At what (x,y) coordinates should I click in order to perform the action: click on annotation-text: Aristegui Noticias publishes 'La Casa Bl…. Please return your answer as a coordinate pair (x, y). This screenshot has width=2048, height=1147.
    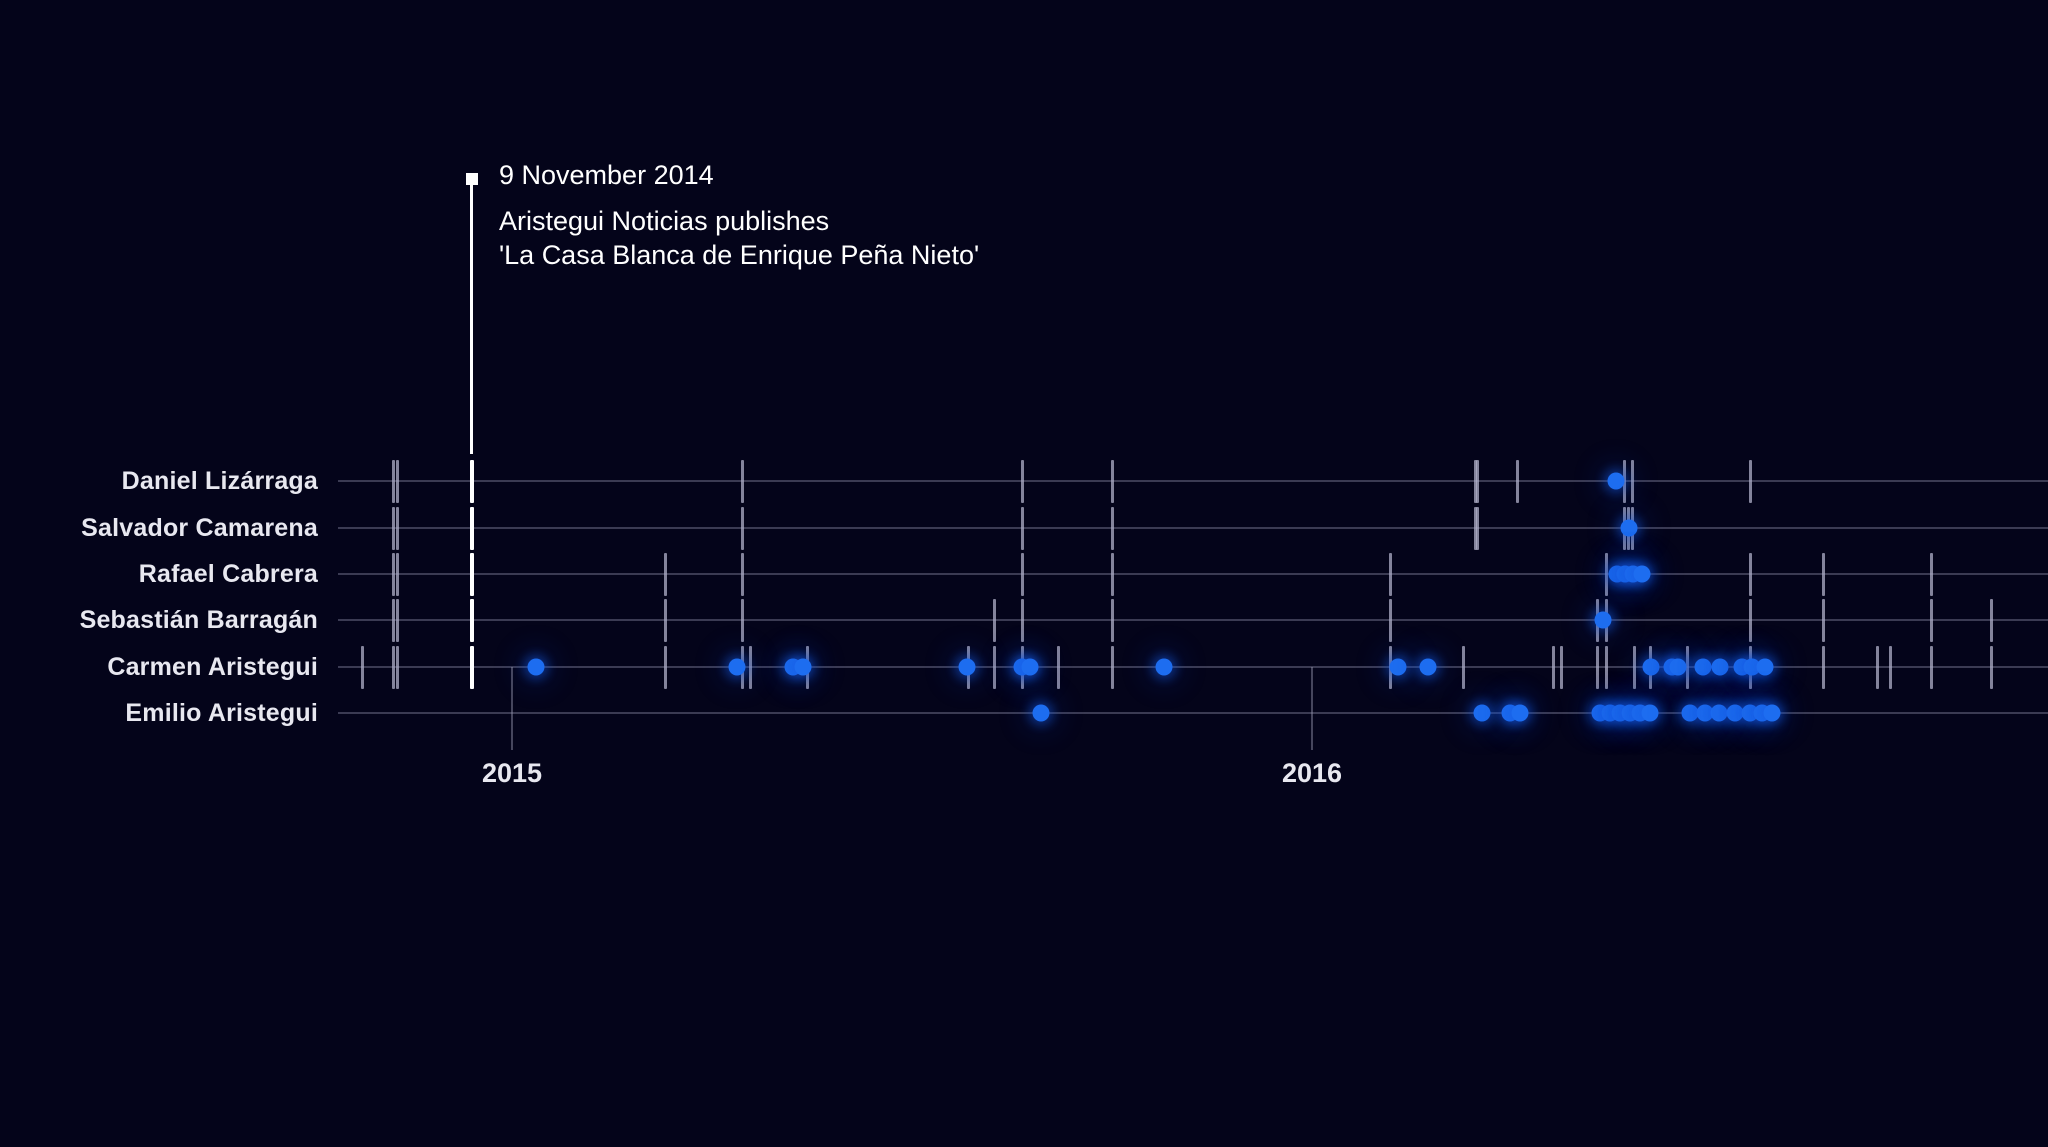
    Looking at the image, I should click on (739, 238).